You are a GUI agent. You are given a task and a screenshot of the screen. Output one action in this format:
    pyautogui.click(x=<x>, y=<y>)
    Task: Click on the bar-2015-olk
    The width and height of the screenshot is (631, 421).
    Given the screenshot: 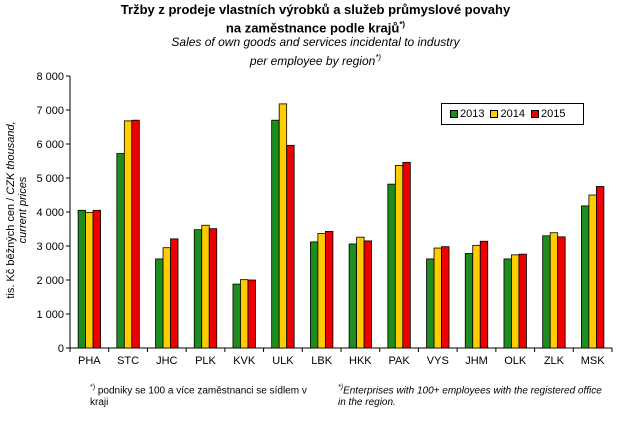 What is the action you would take?
    pyautogui.click(x=522, y=301)
    